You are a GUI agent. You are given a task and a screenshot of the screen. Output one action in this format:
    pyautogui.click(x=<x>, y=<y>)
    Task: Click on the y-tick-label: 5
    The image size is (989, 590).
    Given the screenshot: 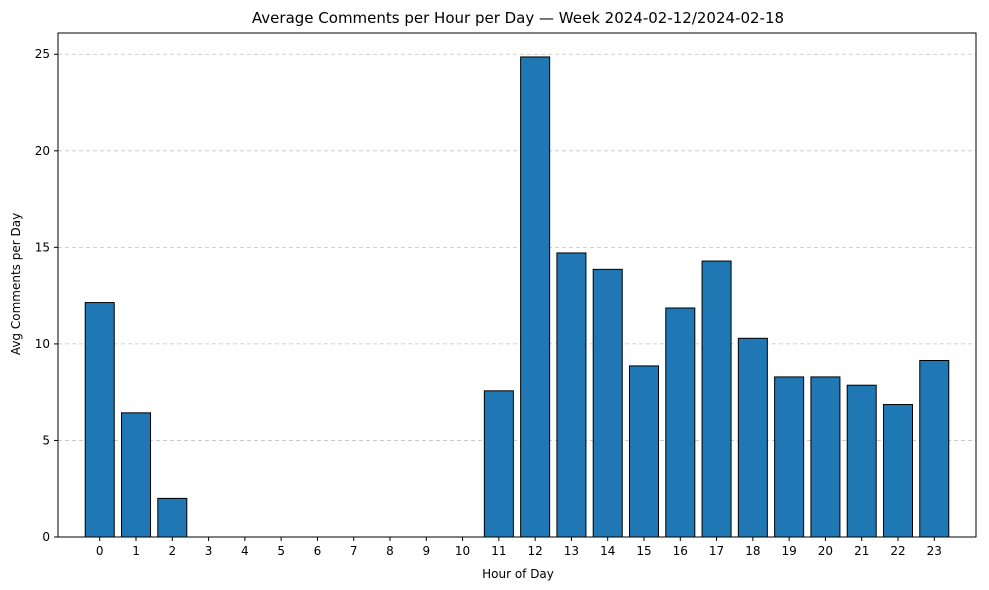 What is the action you would take?
    pyautogui.click(x=46, y=440)
    